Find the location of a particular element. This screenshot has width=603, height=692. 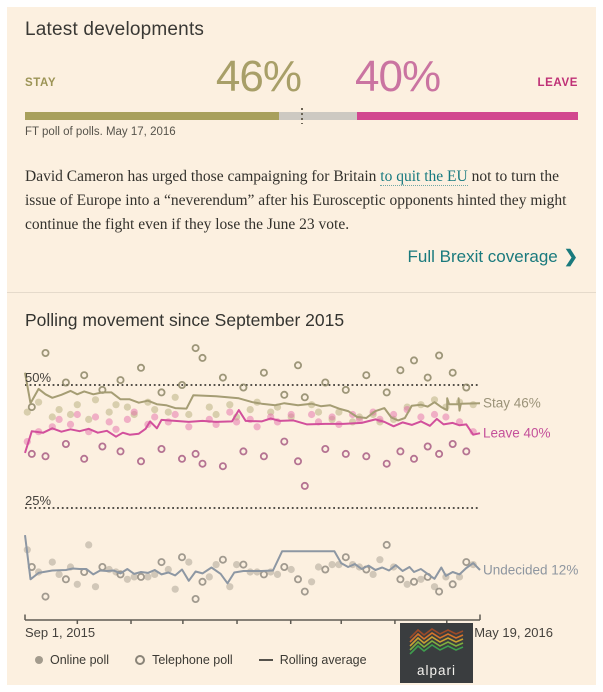

legend-label: Telephone poll is located at coordinates (192, 660).